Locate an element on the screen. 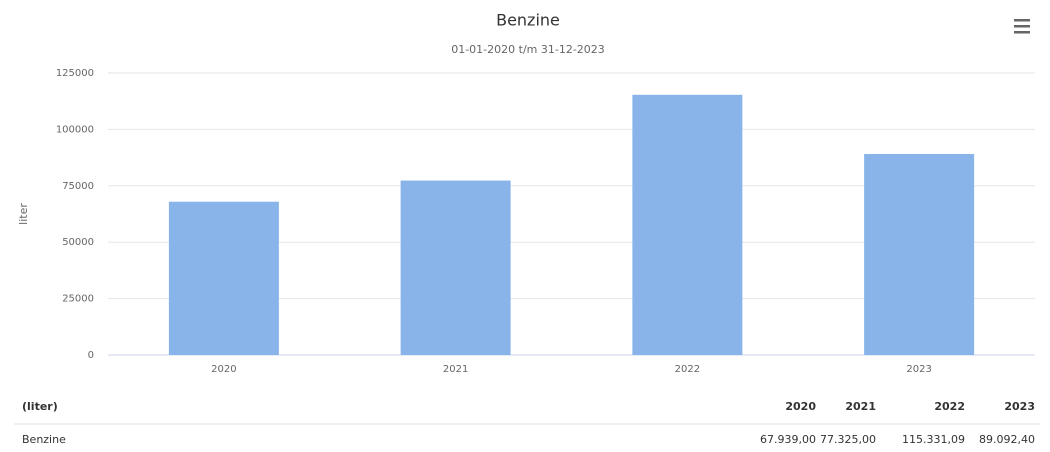 The image size is (1050, 452). table-column-header: 2021 is located at coordinates (860, 406).